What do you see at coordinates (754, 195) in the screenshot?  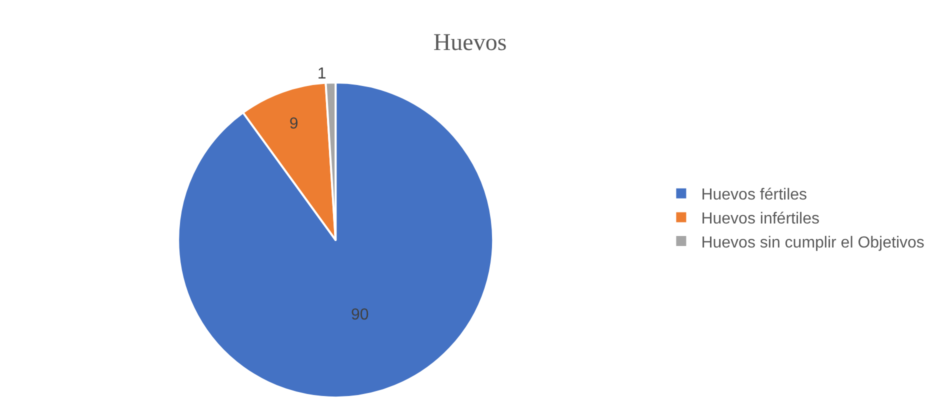 I see `legend-label: Huevos fértiles` at bounding box center [754, 195].